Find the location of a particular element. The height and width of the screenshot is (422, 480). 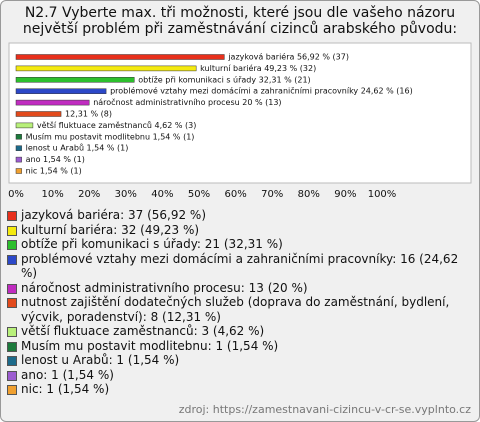

x-tick-label: 90% is located at coordinates (345, 194).